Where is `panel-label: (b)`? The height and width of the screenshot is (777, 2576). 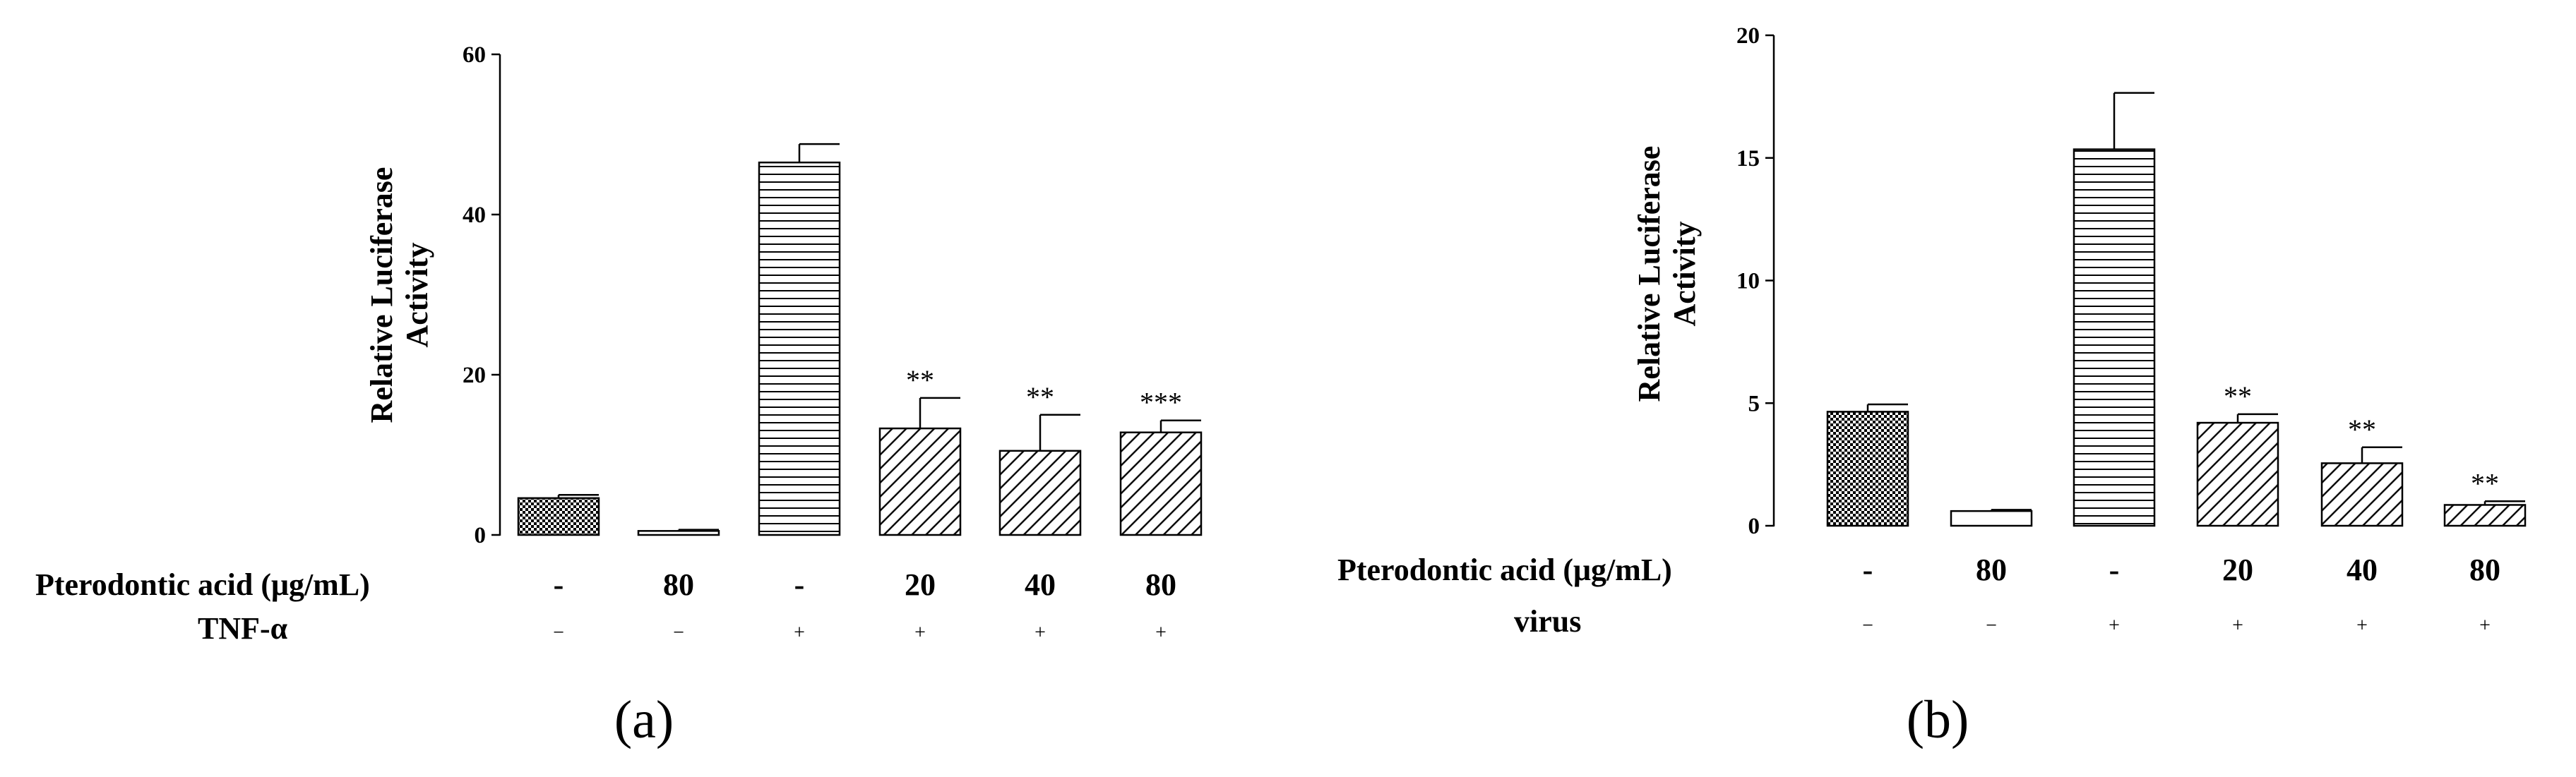
panel-label: (b) is located at coordinates (1938, 719).